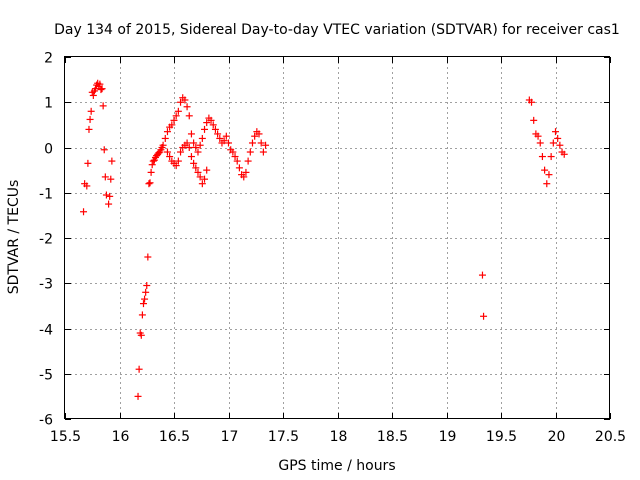 The height and width of the screenshot is (480, 640). What do you see at coordinates (283, 437) in the screenshot?
I see `x-tick-label: 17.5` at bounding box center [283, 437].